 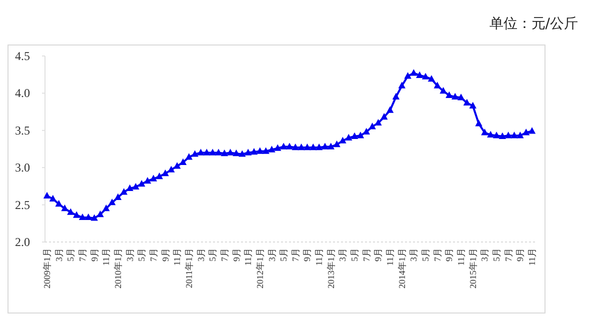 I want to click on x-tick-label: 2010年1月, so click(x=117, y=268).